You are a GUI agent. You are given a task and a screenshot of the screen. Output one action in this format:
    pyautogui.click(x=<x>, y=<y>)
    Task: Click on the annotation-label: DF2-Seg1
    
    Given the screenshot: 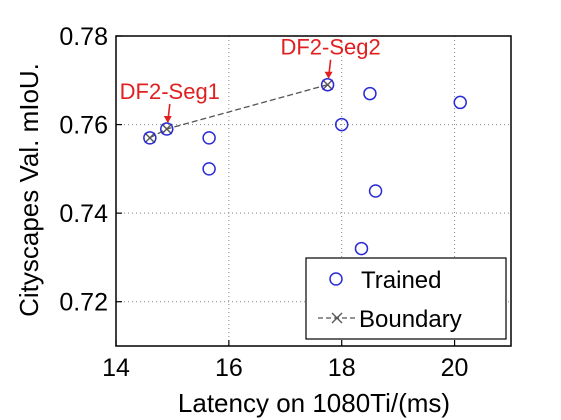 What is the action you would take?
    pyautogui.click(x=170, y=91)
    